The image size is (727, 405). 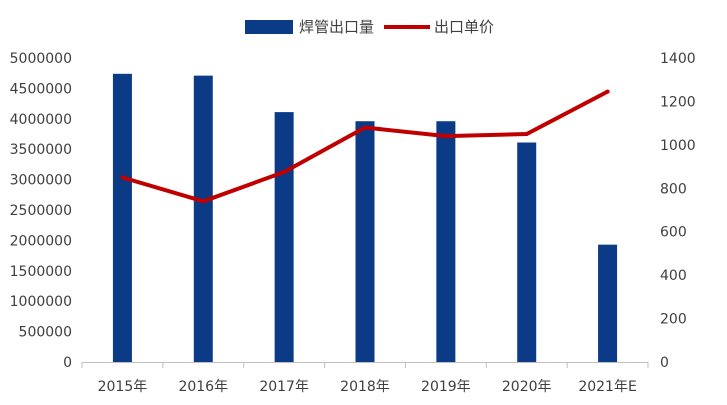 I want to click on y-left-tick-label: 2000000, so click(x=41, y=241).